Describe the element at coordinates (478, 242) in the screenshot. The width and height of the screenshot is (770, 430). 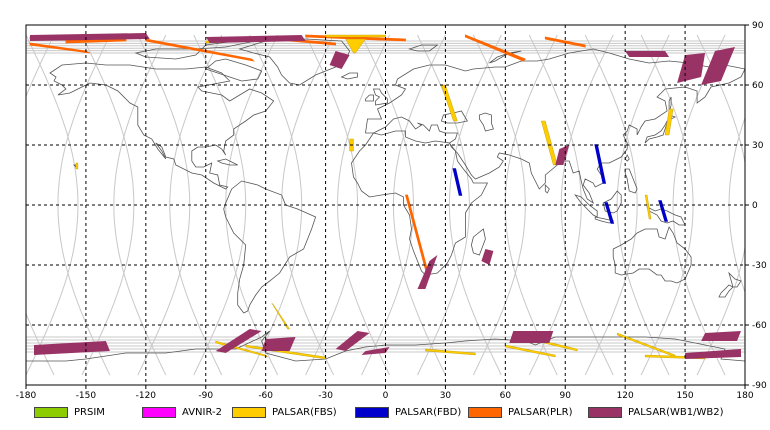
I see `coastline-madagascar` at that location.